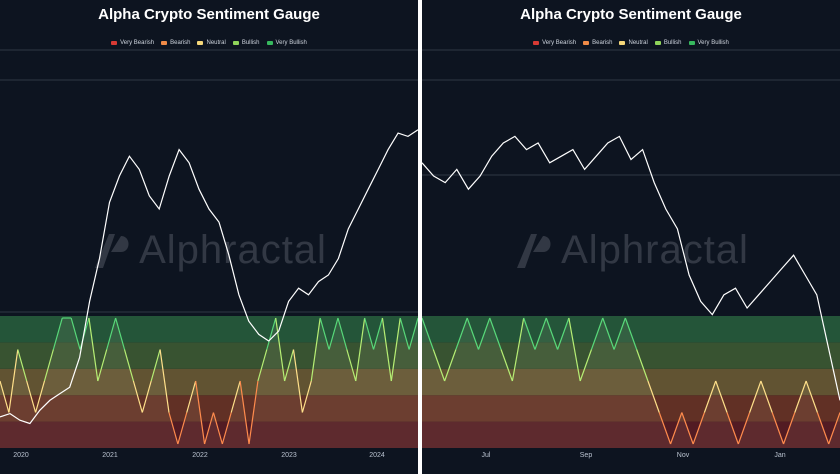 Image resolution: width=840 pixels, height=474 pixels. Describe the element at coordinates (486, 455) in the screenshot. I see `x-tick-label: Jul` at that location.